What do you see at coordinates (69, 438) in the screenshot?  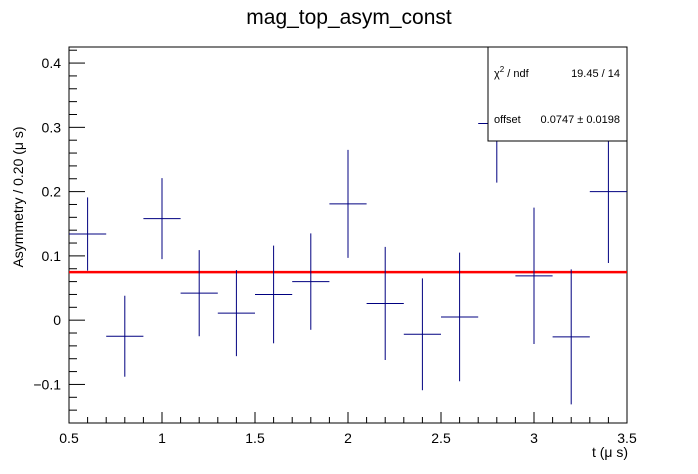 I see `x-tick-label: 0.5` at bounding box center [69, 438].